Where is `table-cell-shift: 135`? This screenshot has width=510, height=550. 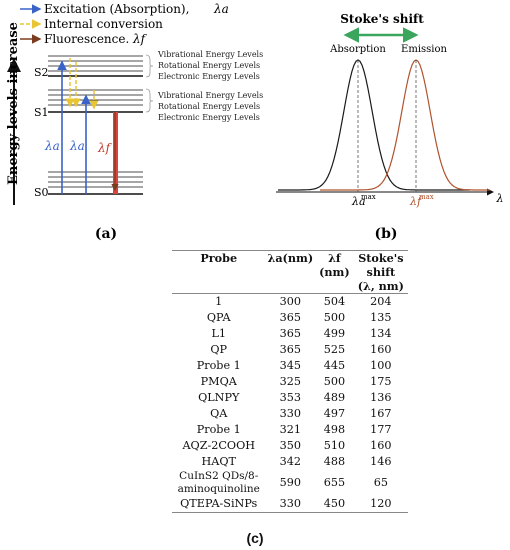
table-cell-shift: 135 is located at coordinates (381, 317).